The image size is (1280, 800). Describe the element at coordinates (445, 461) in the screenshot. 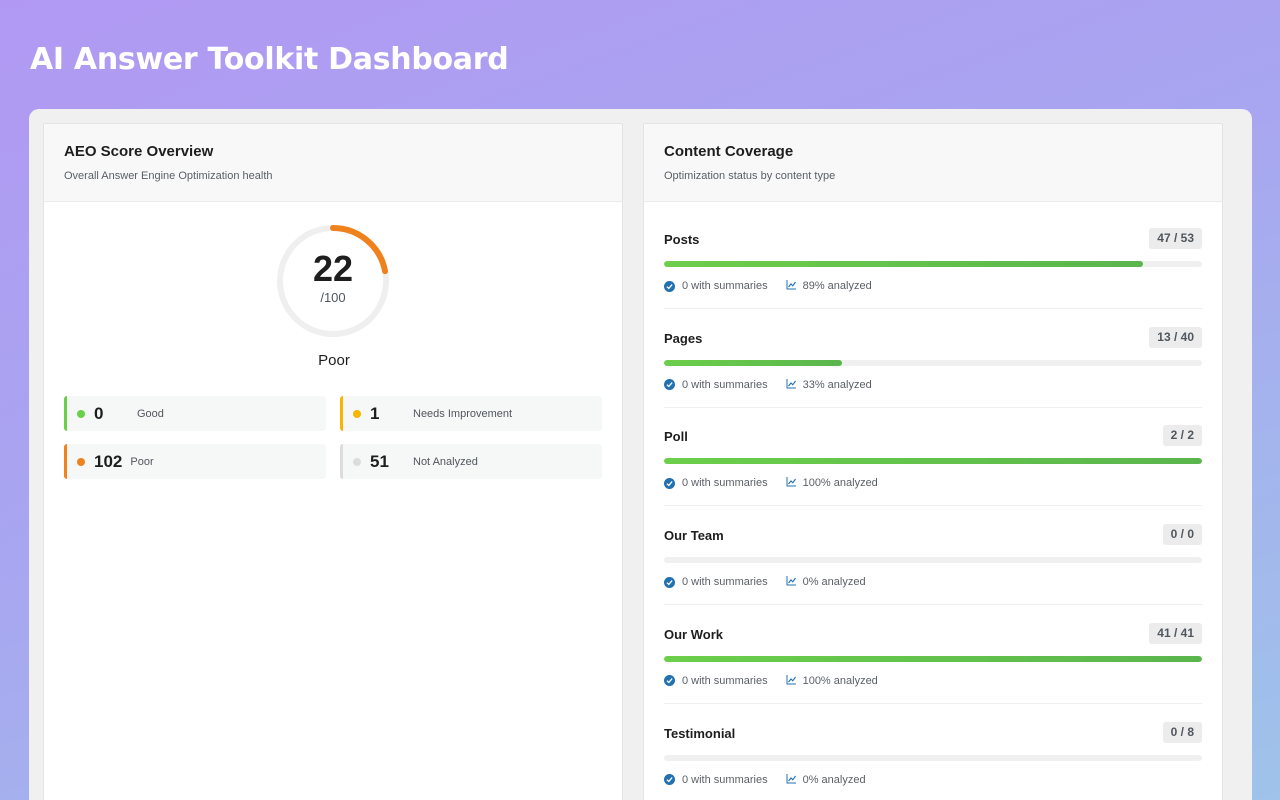

I see `stat-label: Not Analyzed` at that location.